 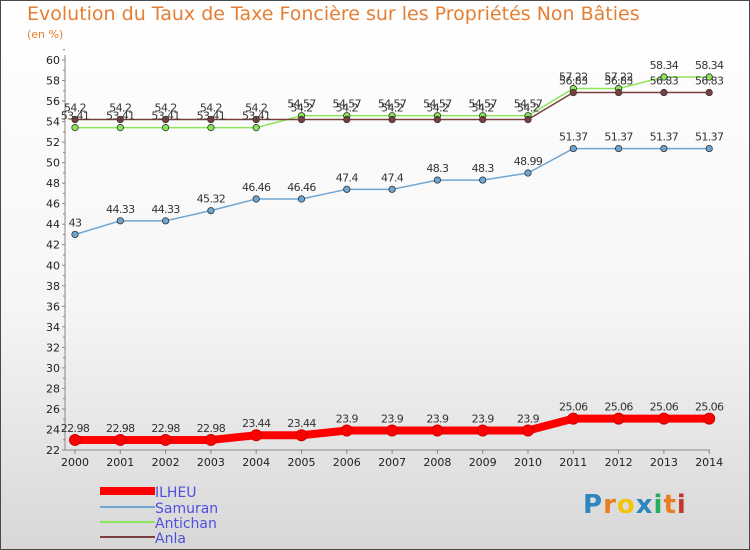 I want to click on logo-letter: P, so click(x=593, y=505).